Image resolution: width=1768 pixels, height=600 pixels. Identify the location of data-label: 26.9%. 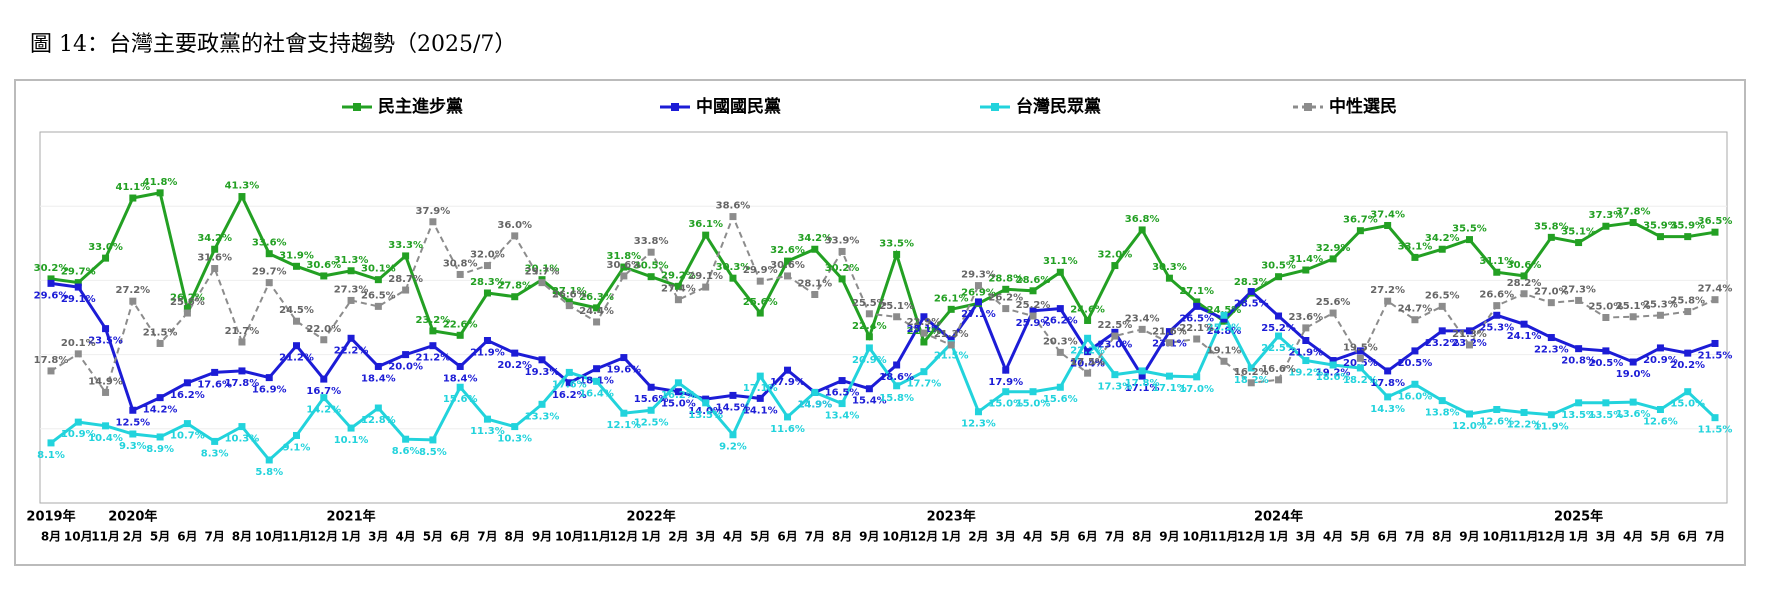
(978, 292).